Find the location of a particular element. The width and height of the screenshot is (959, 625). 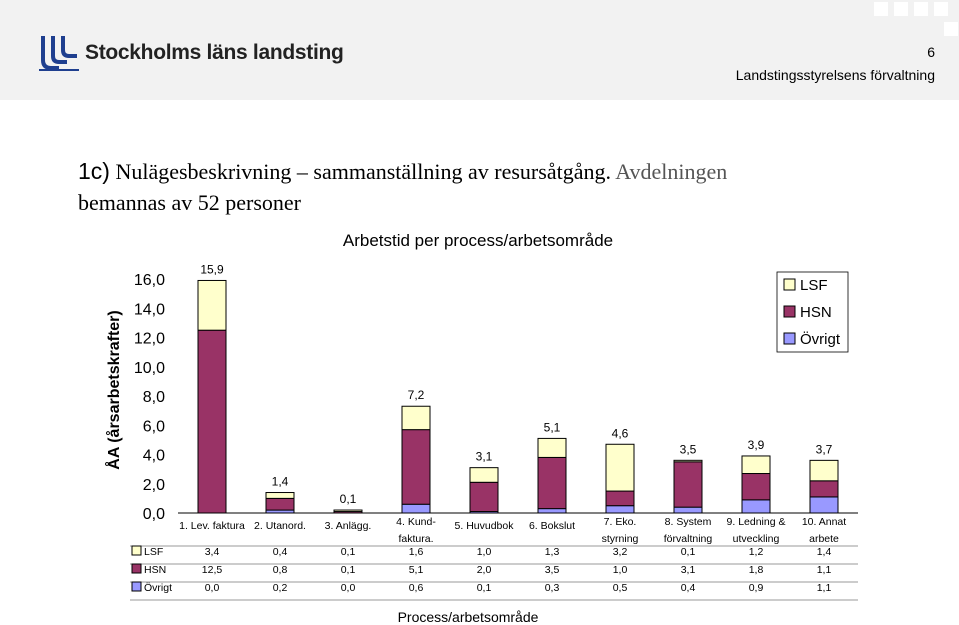

logo: Stockholms läns landsting is located at coordinates (190, 53).